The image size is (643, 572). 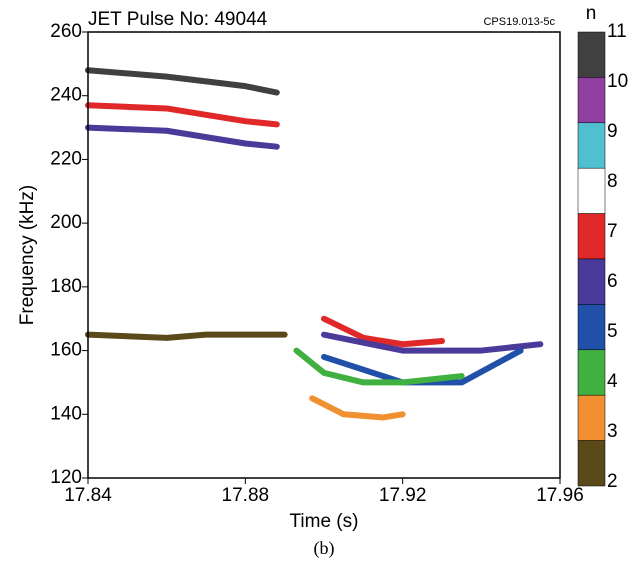 What do you see at coordinates (612, 181) in the screenshot?
I see `colorbar-label: 8` at bounding box center [612, 181].